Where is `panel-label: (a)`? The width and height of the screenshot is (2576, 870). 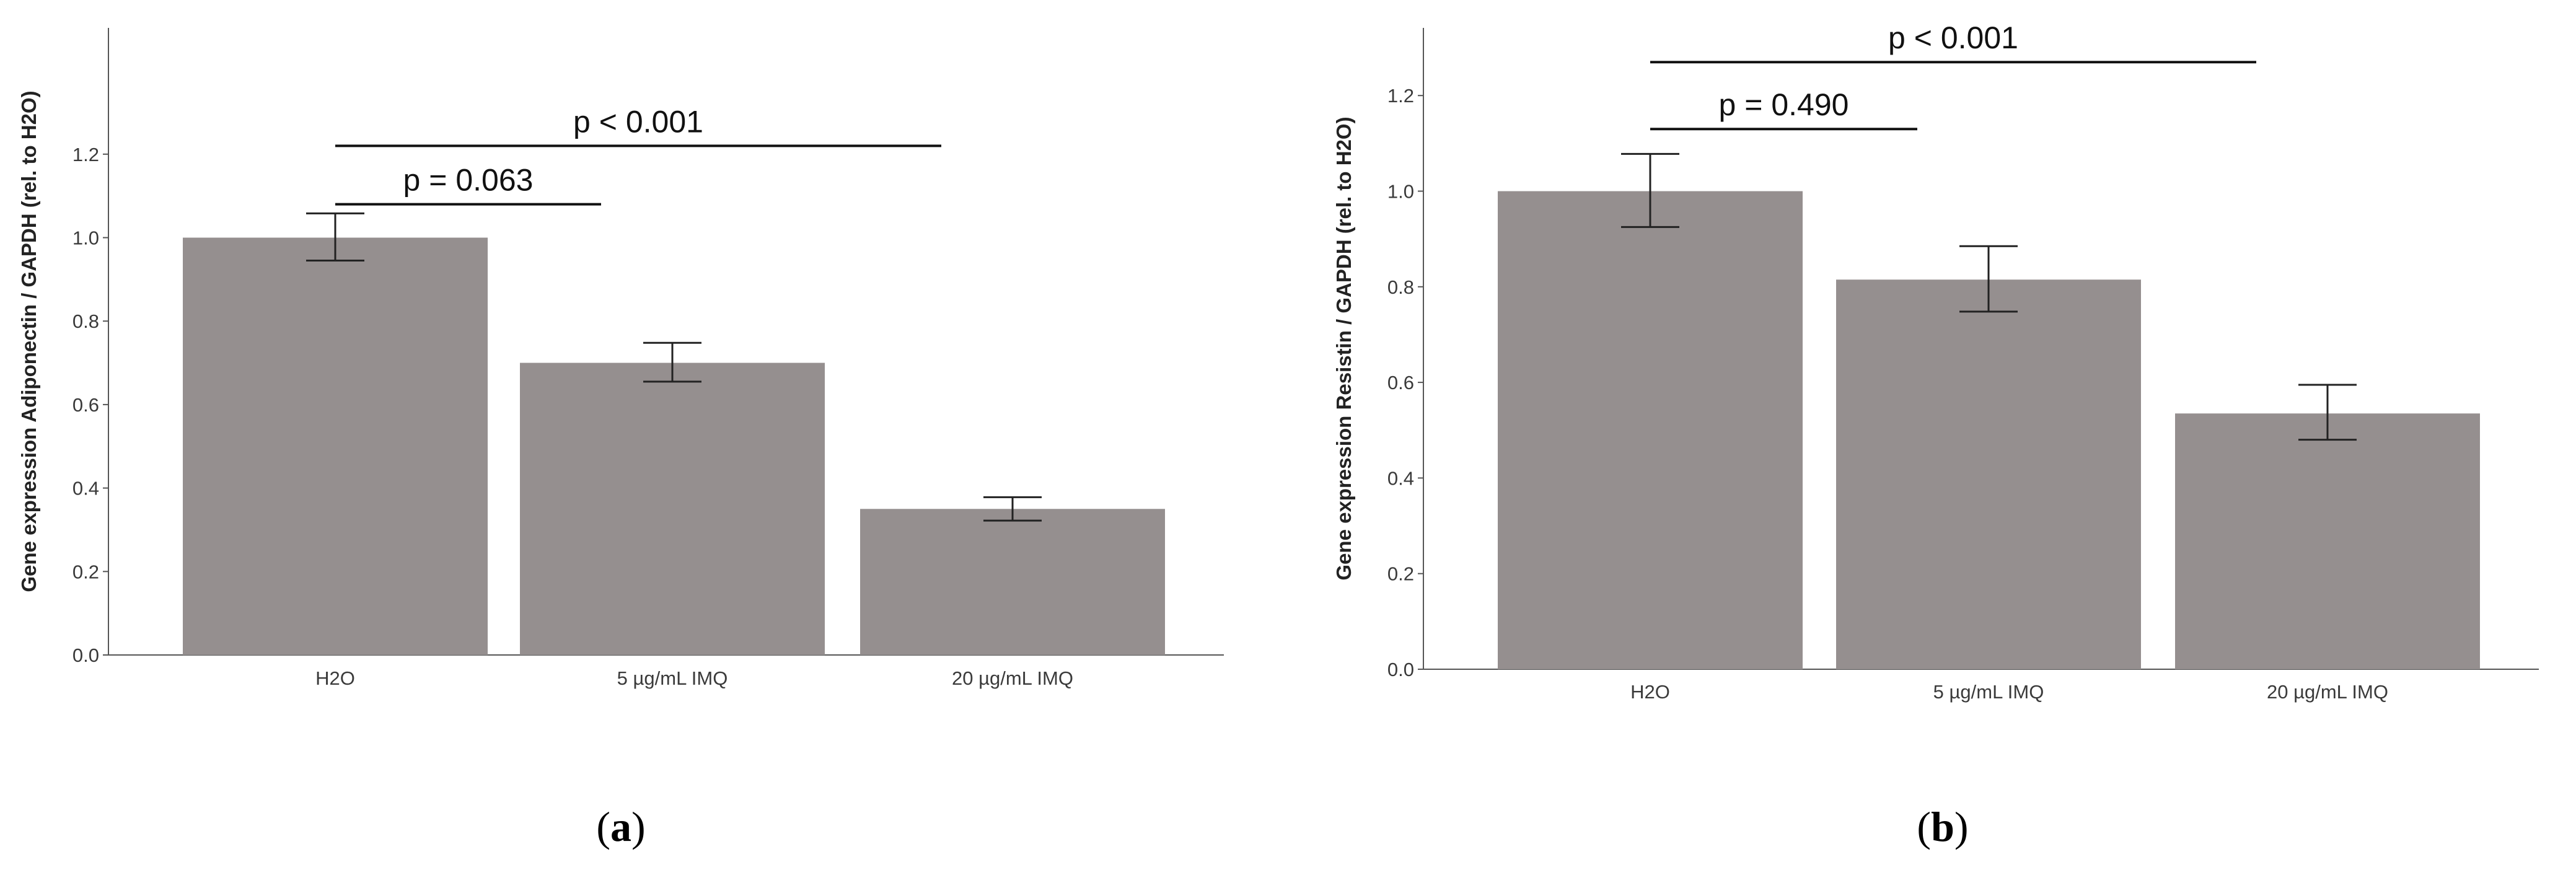 panel-label: (a) is located at coordinates (620, 826).